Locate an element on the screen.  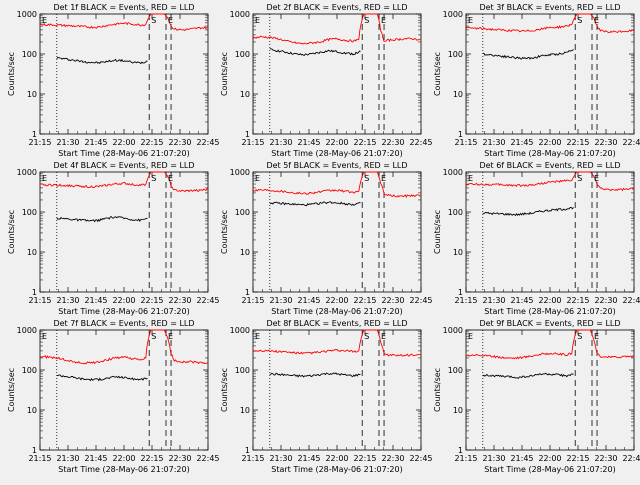
chart-title: Det 9f BLACK = Events, RED = LLD is located at coordinates (549, 323).